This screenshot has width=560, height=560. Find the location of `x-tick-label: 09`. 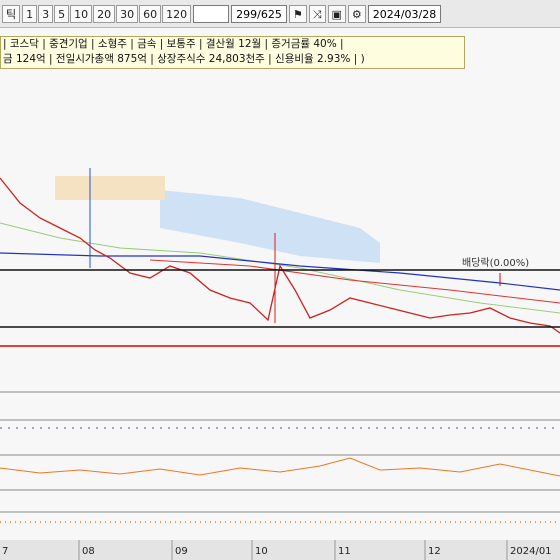

x-tick-label: 09 is located at coordinates (181, 551).